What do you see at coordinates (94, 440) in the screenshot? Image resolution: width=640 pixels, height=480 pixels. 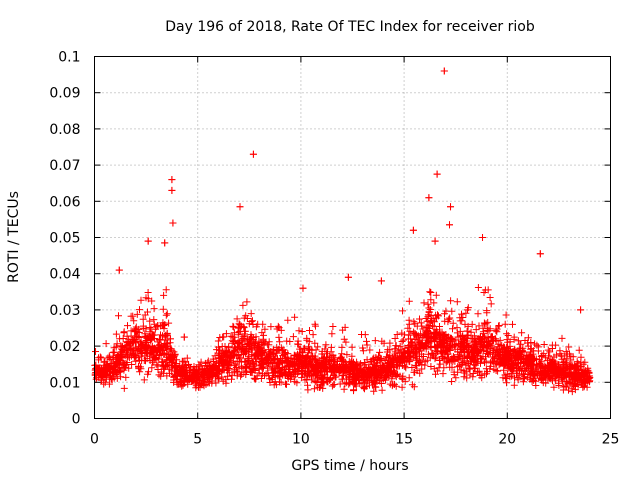 I see `x-tick-label: 0` at bounding box center [94, 440].